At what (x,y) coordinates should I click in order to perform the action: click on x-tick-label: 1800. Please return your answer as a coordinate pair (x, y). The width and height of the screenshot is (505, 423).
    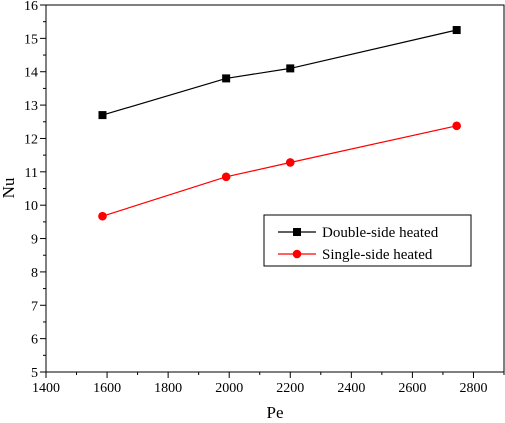
    Looking at the image, I should click on (168, 388).